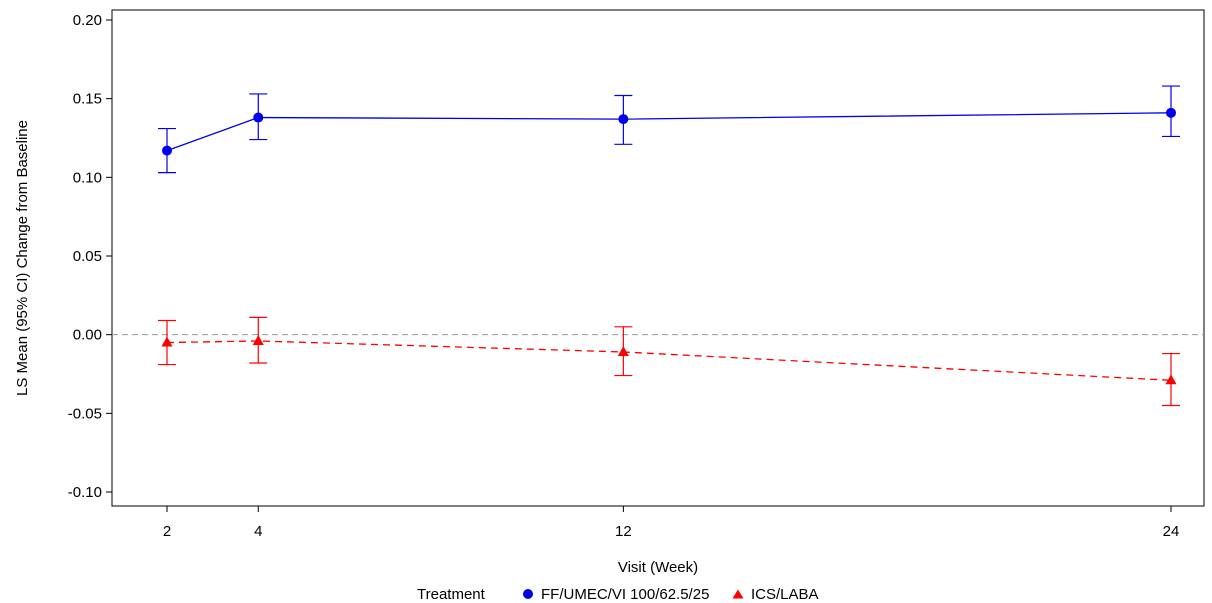 The width and height of the screenshot is (1212, 603). I want to click on legend-marker-triangle, so click(738, 594).